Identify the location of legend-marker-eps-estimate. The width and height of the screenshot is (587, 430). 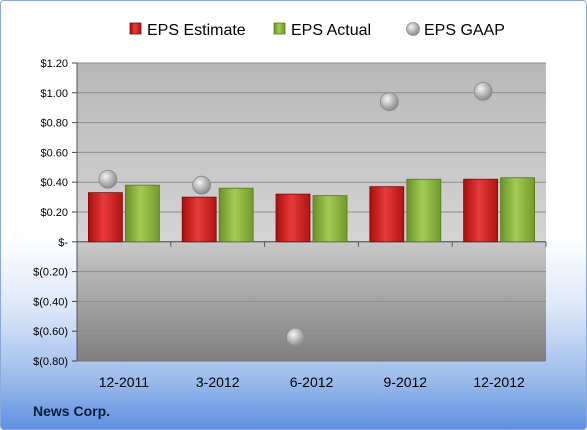
(135, 28).